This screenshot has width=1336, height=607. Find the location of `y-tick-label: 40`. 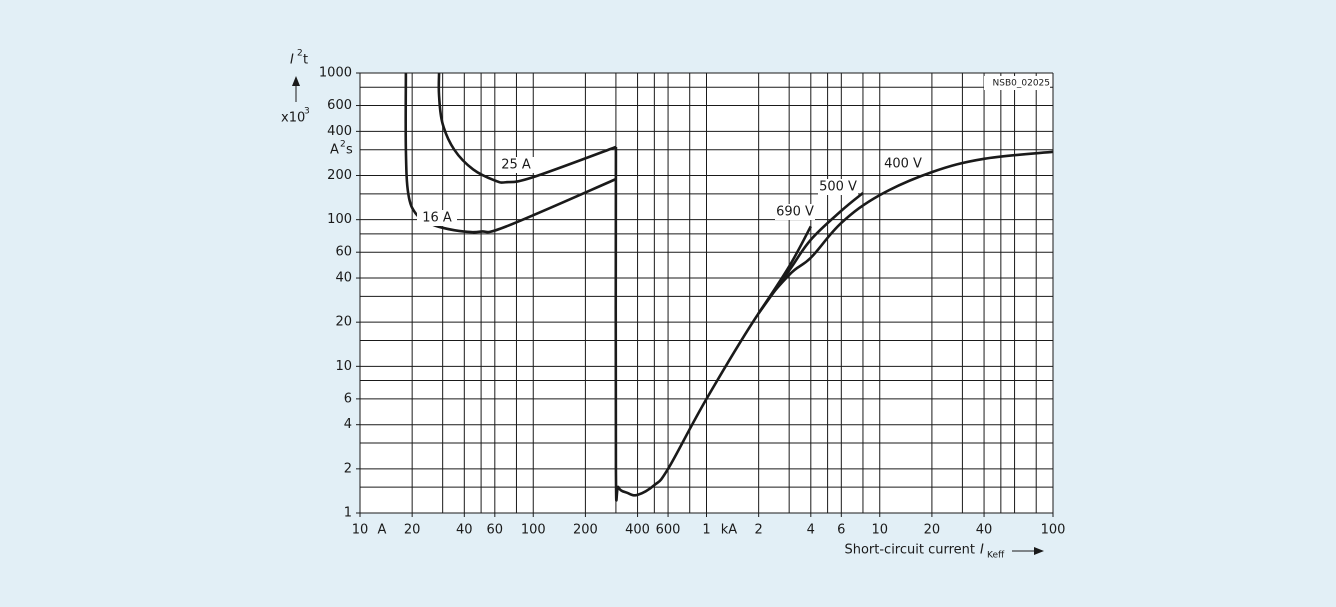

y-tick-label: 40 is located at coordinates (343, 278).